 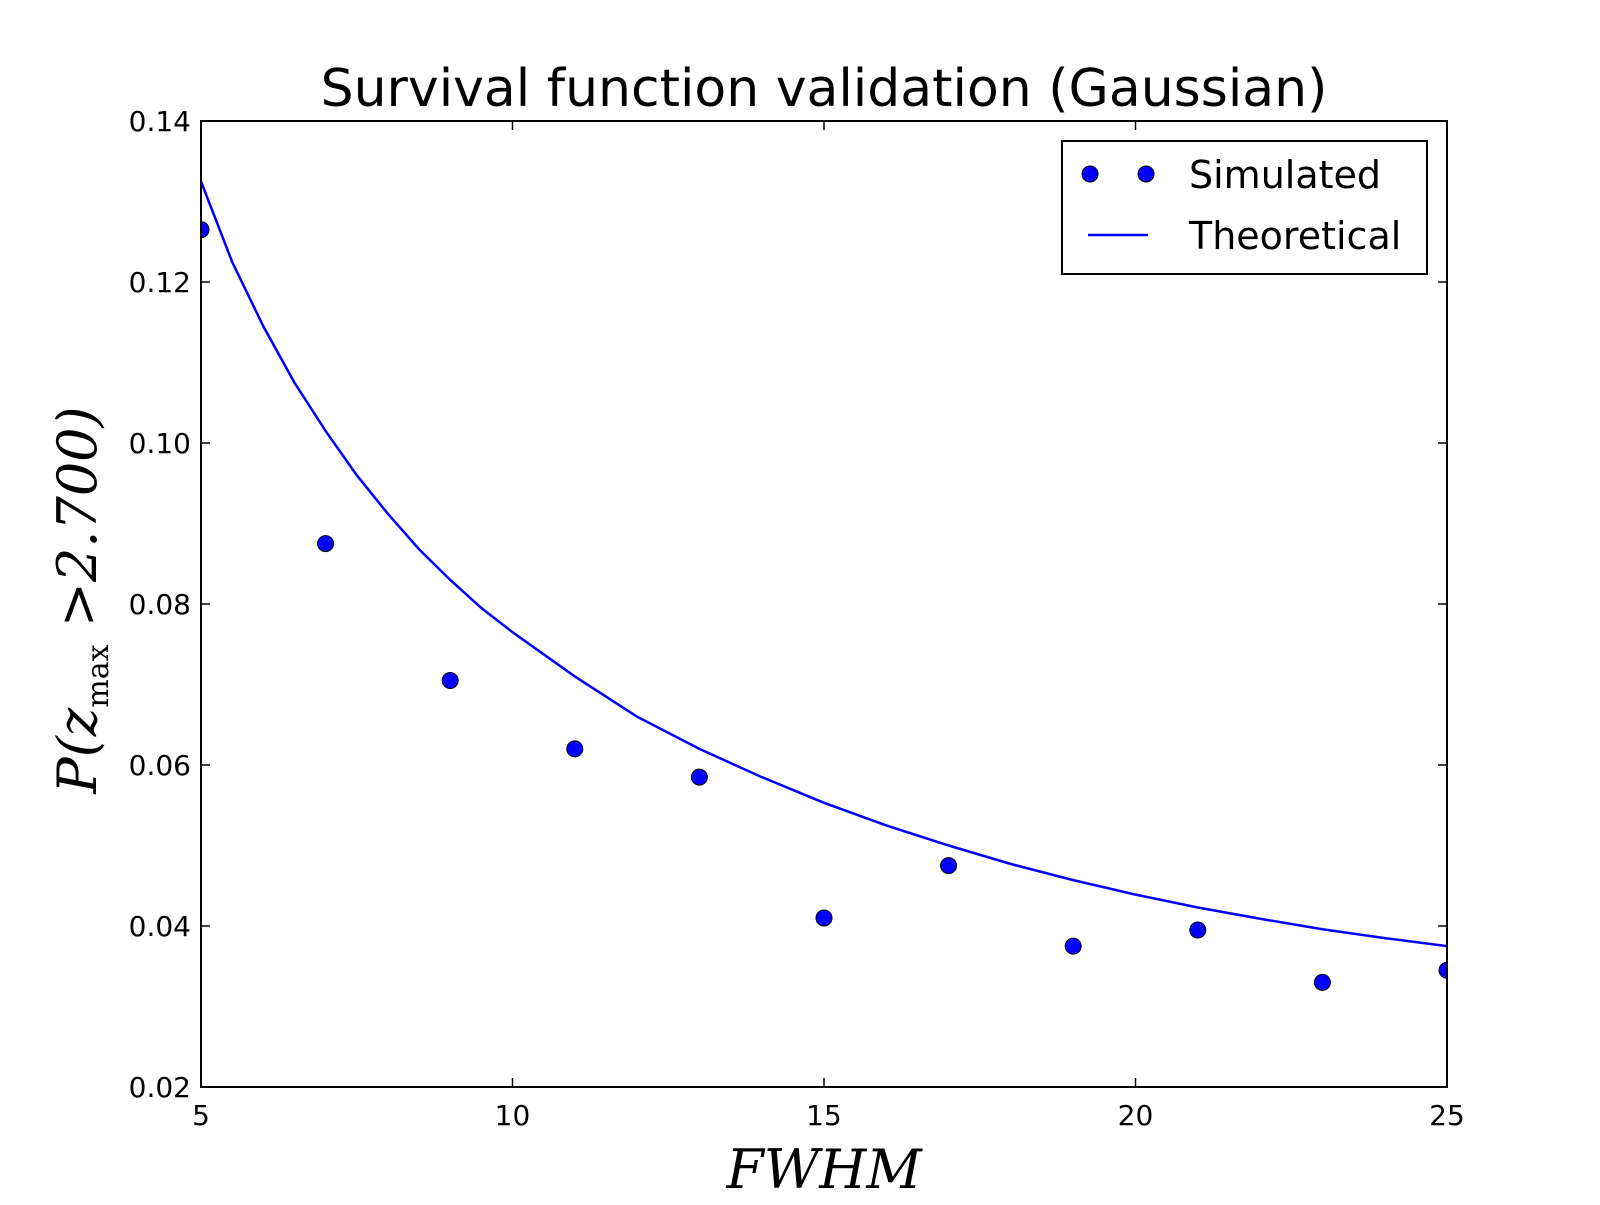 I want to click on y-label-prefix: P(, so click(x=77, y=764).